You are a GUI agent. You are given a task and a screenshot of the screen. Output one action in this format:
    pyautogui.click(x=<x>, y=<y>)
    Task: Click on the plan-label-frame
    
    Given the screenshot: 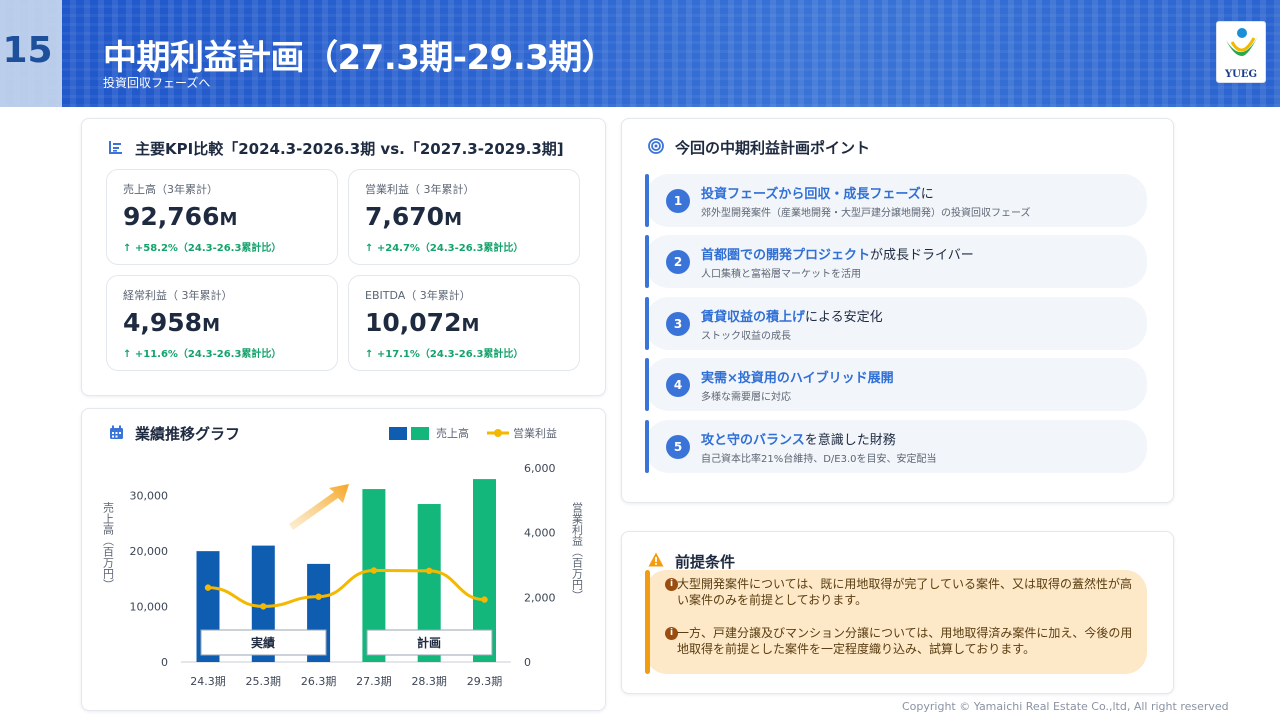 What is the action you would take?
    pyautogui.click(x=429, y=642)
    